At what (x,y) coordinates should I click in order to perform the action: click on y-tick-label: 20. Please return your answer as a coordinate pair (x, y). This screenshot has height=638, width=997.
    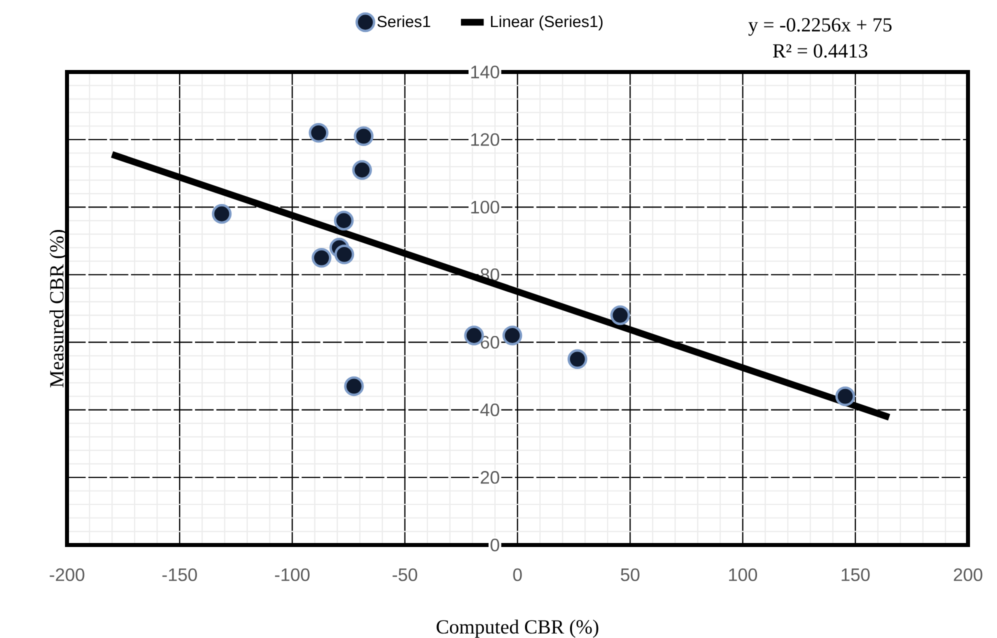
    Looking at the image, I should click on (490, 477).